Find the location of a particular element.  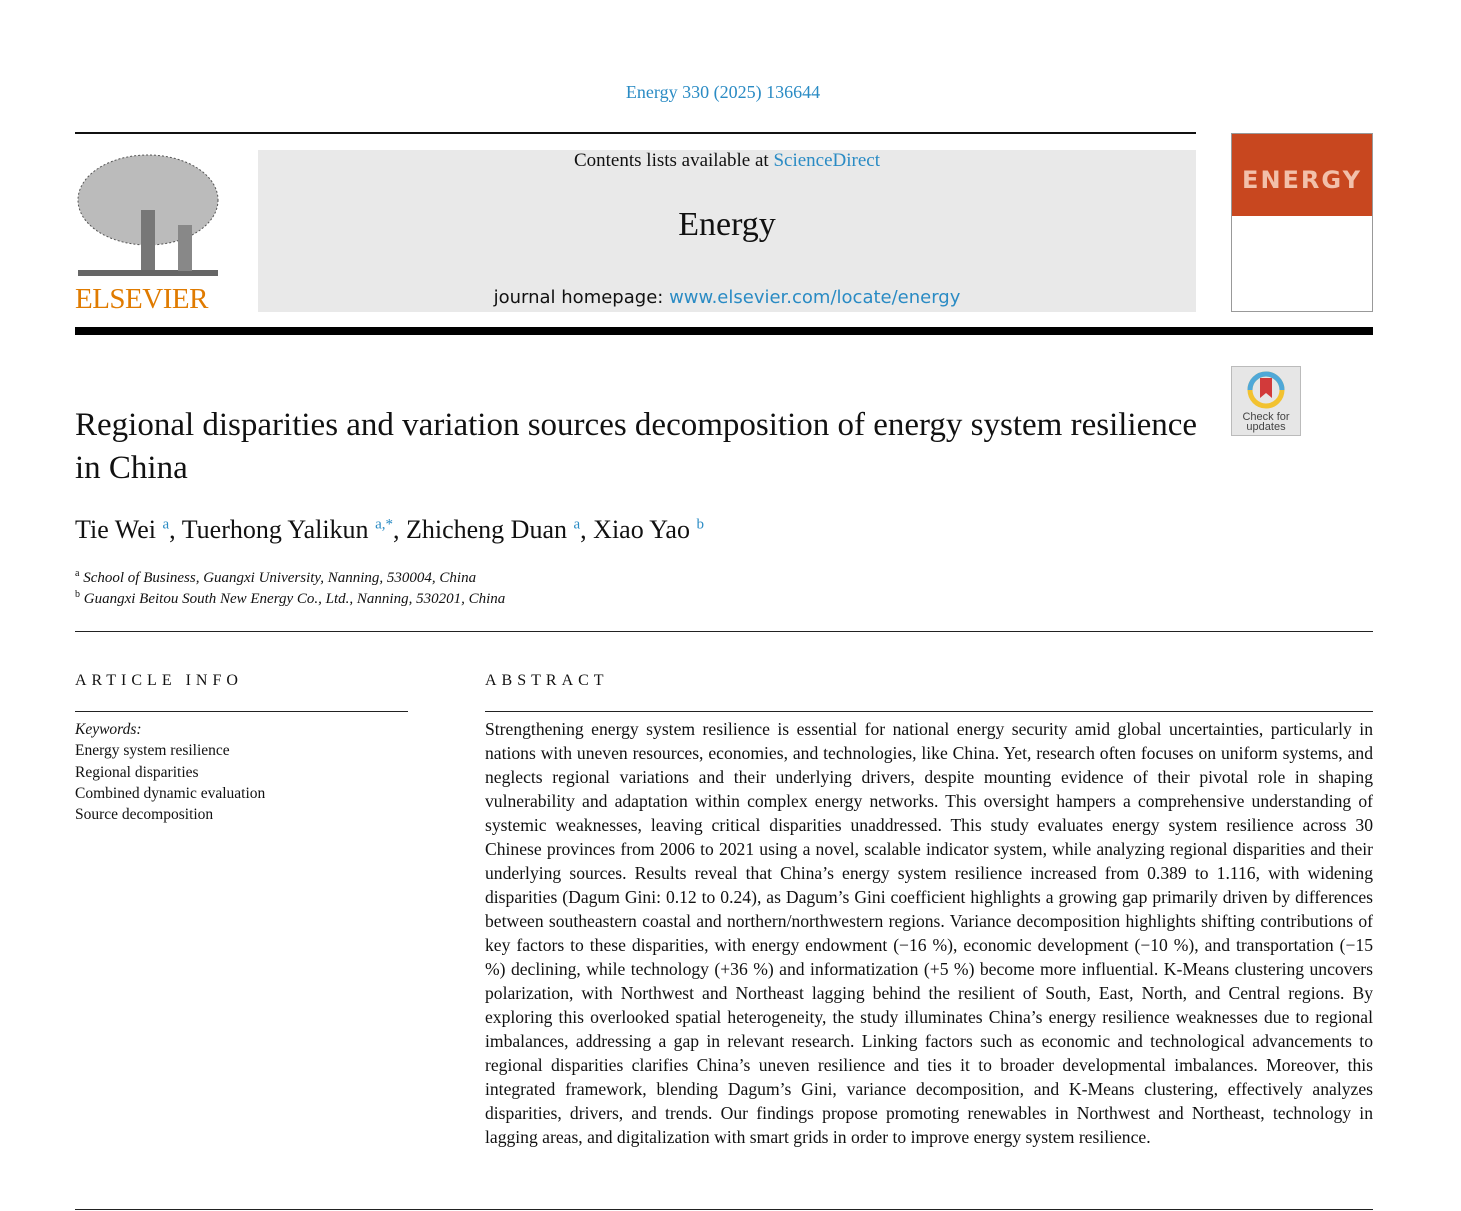

cover-banner: ENERGY is located at coordinates (1302, 175).